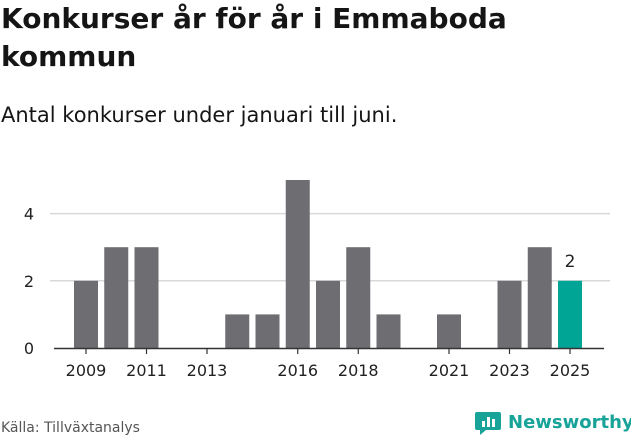 The width and height of the screenshot is (631, 439). What do you see at coordinates (29, 214) in the screenshot?
I see `y-tick-label: 4` at bounding box center [29, 214].